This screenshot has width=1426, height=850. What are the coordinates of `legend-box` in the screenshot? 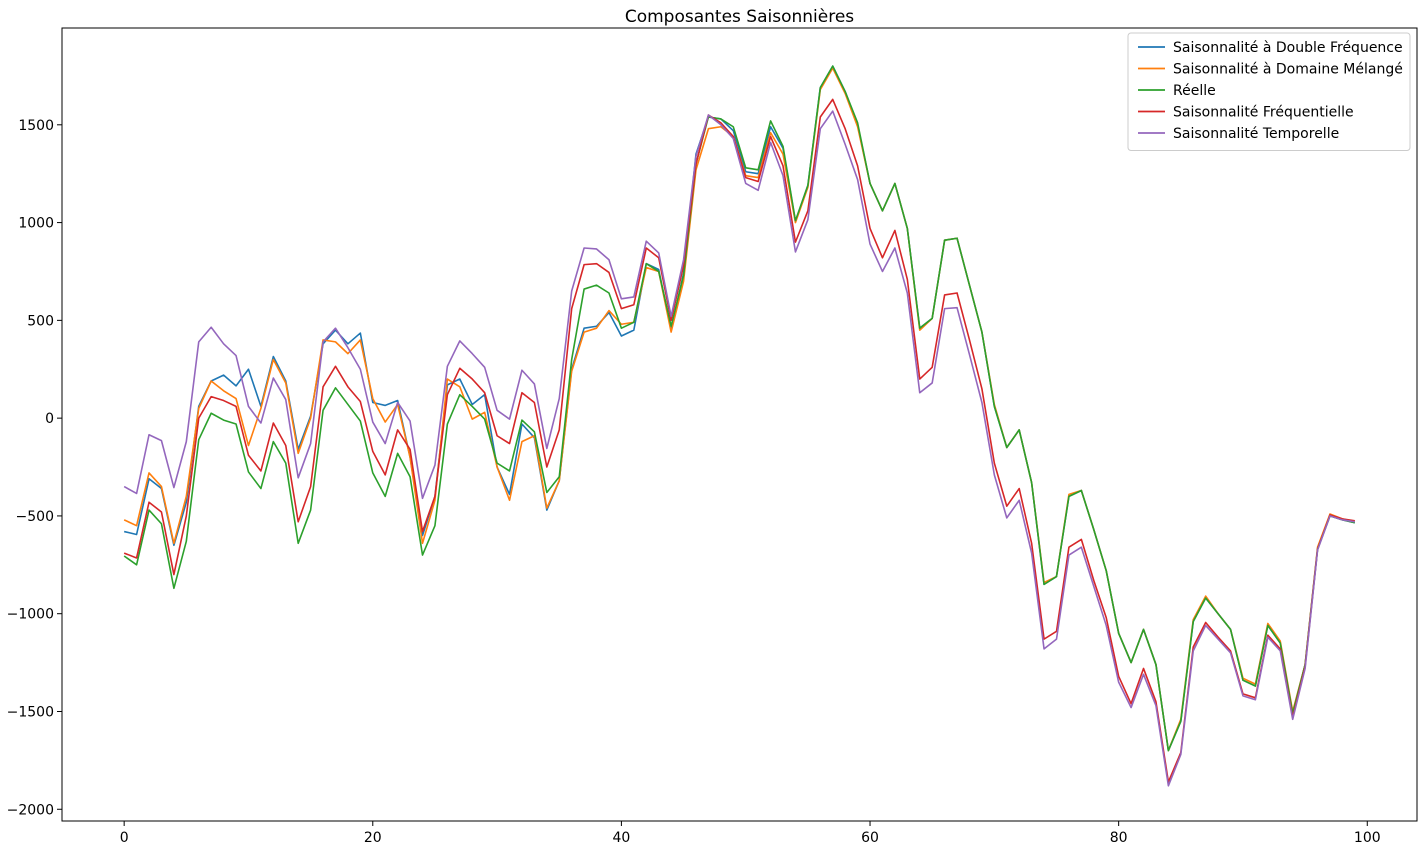 It's located at (1269, 91).